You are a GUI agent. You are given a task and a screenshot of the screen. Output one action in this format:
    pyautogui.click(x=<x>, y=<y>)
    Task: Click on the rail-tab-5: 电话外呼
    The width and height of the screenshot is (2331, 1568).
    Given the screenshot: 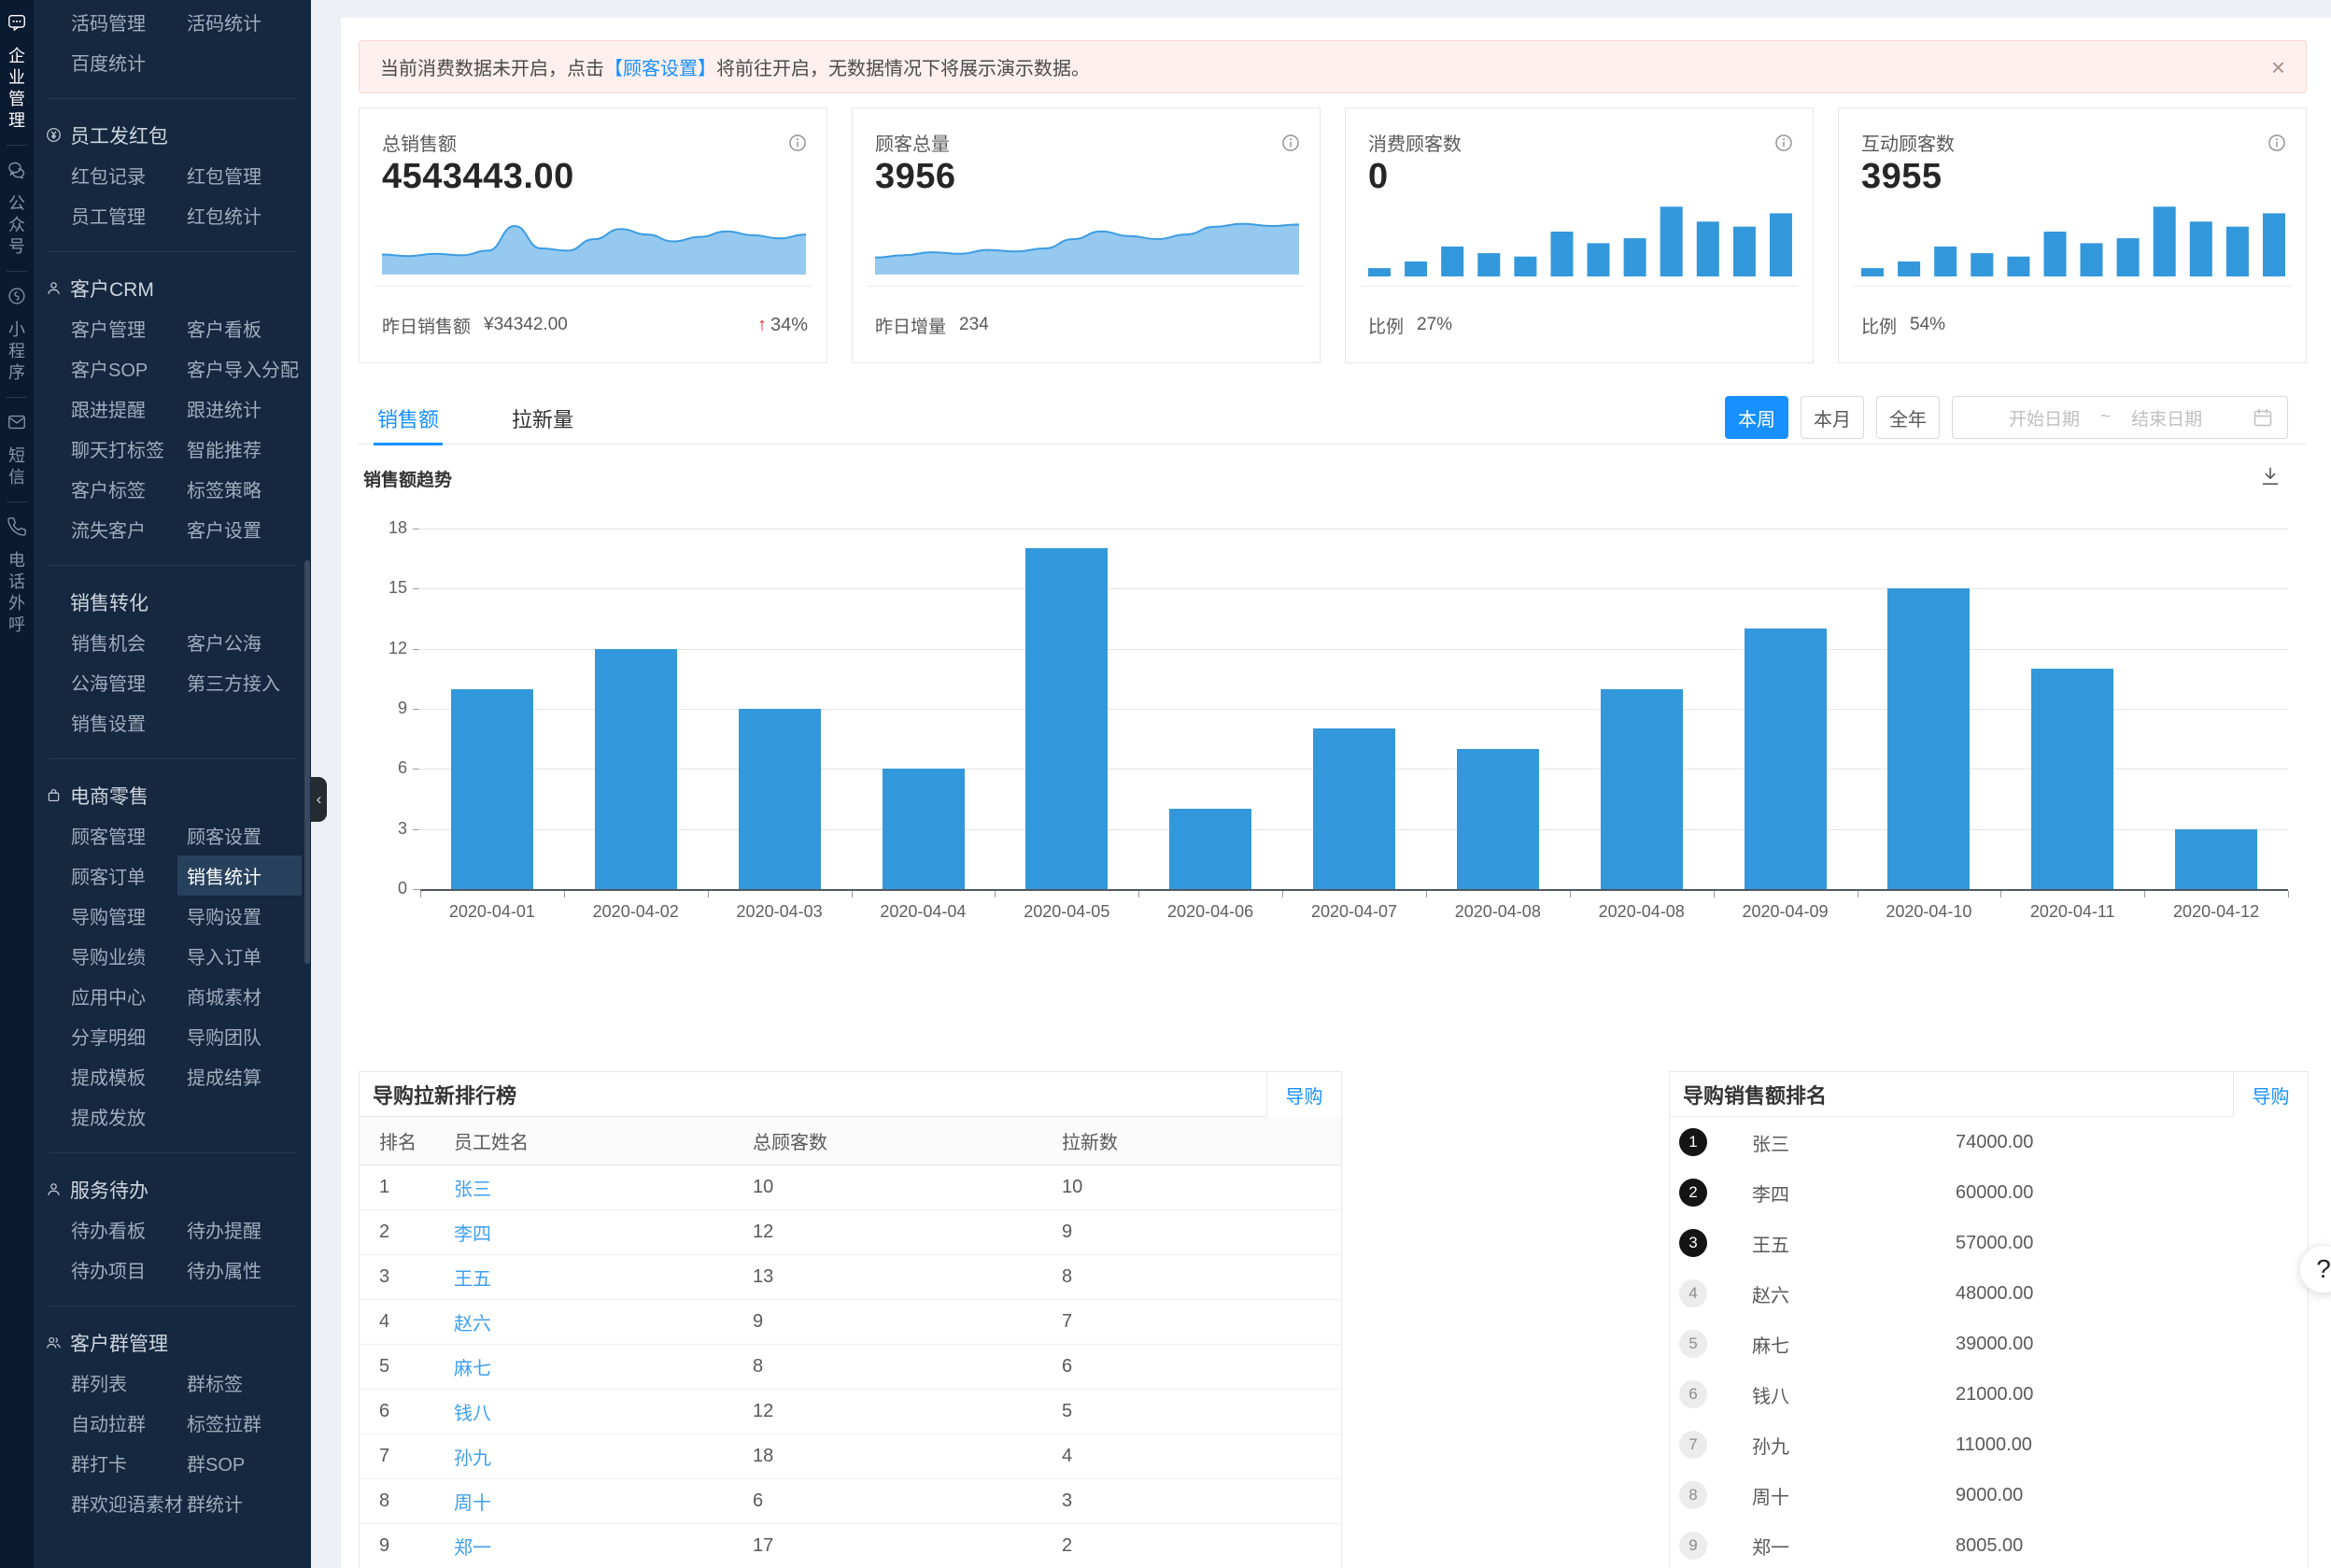 What is the action you would take?
    pyautogui.click(x=17, y=575)
    